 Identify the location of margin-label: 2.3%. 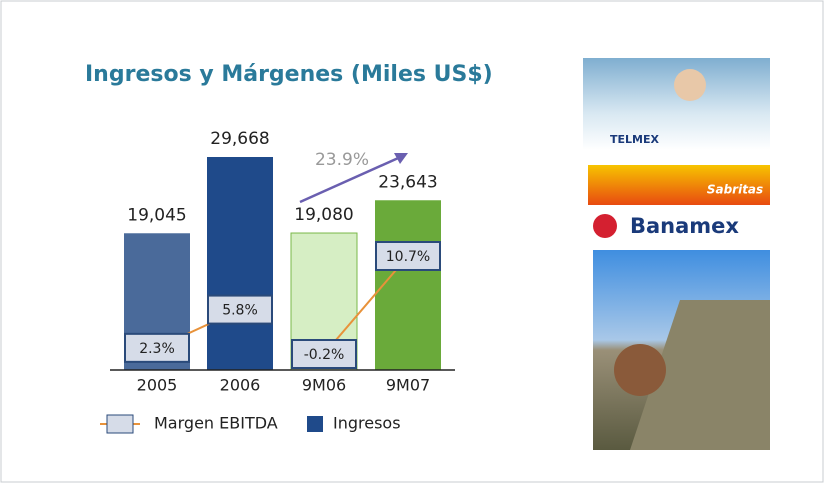
(157, 349).